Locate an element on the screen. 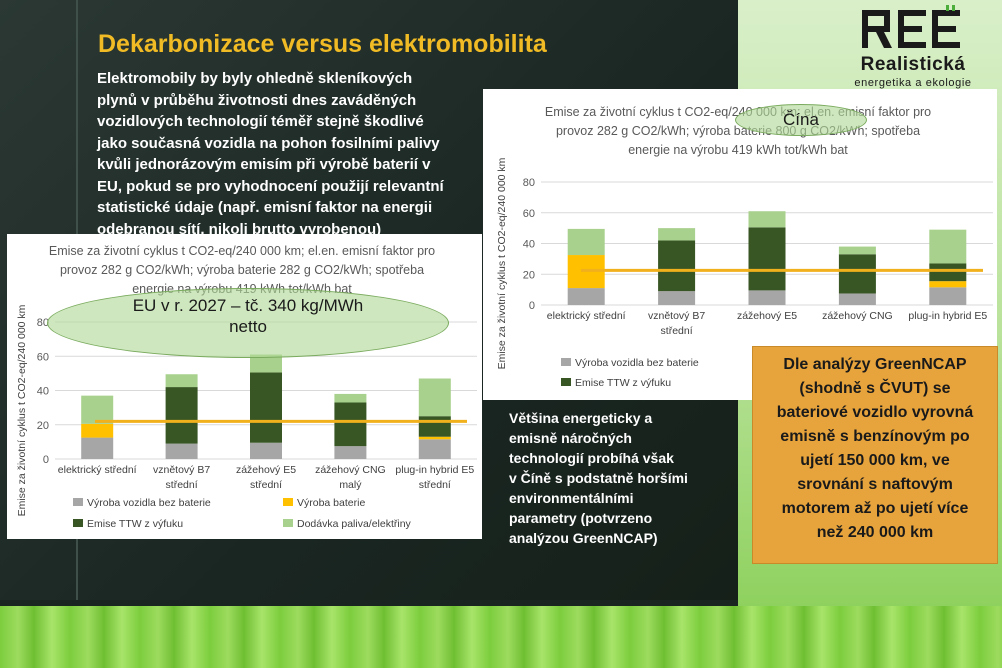  category-label: plug-in hybrid E5 is located at coordinates (947, 316).